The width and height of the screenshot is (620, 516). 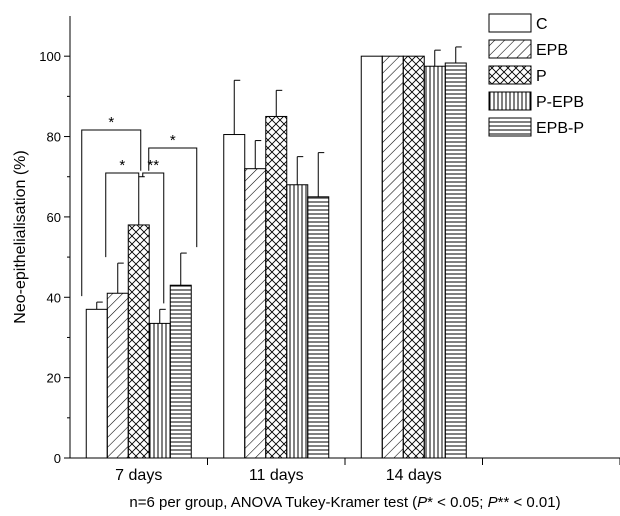 What do you see at coordinates (529, 502) in the screenshot?
I see `caption-part-3: ** < 0.01)` at bounding box center [529, 502].